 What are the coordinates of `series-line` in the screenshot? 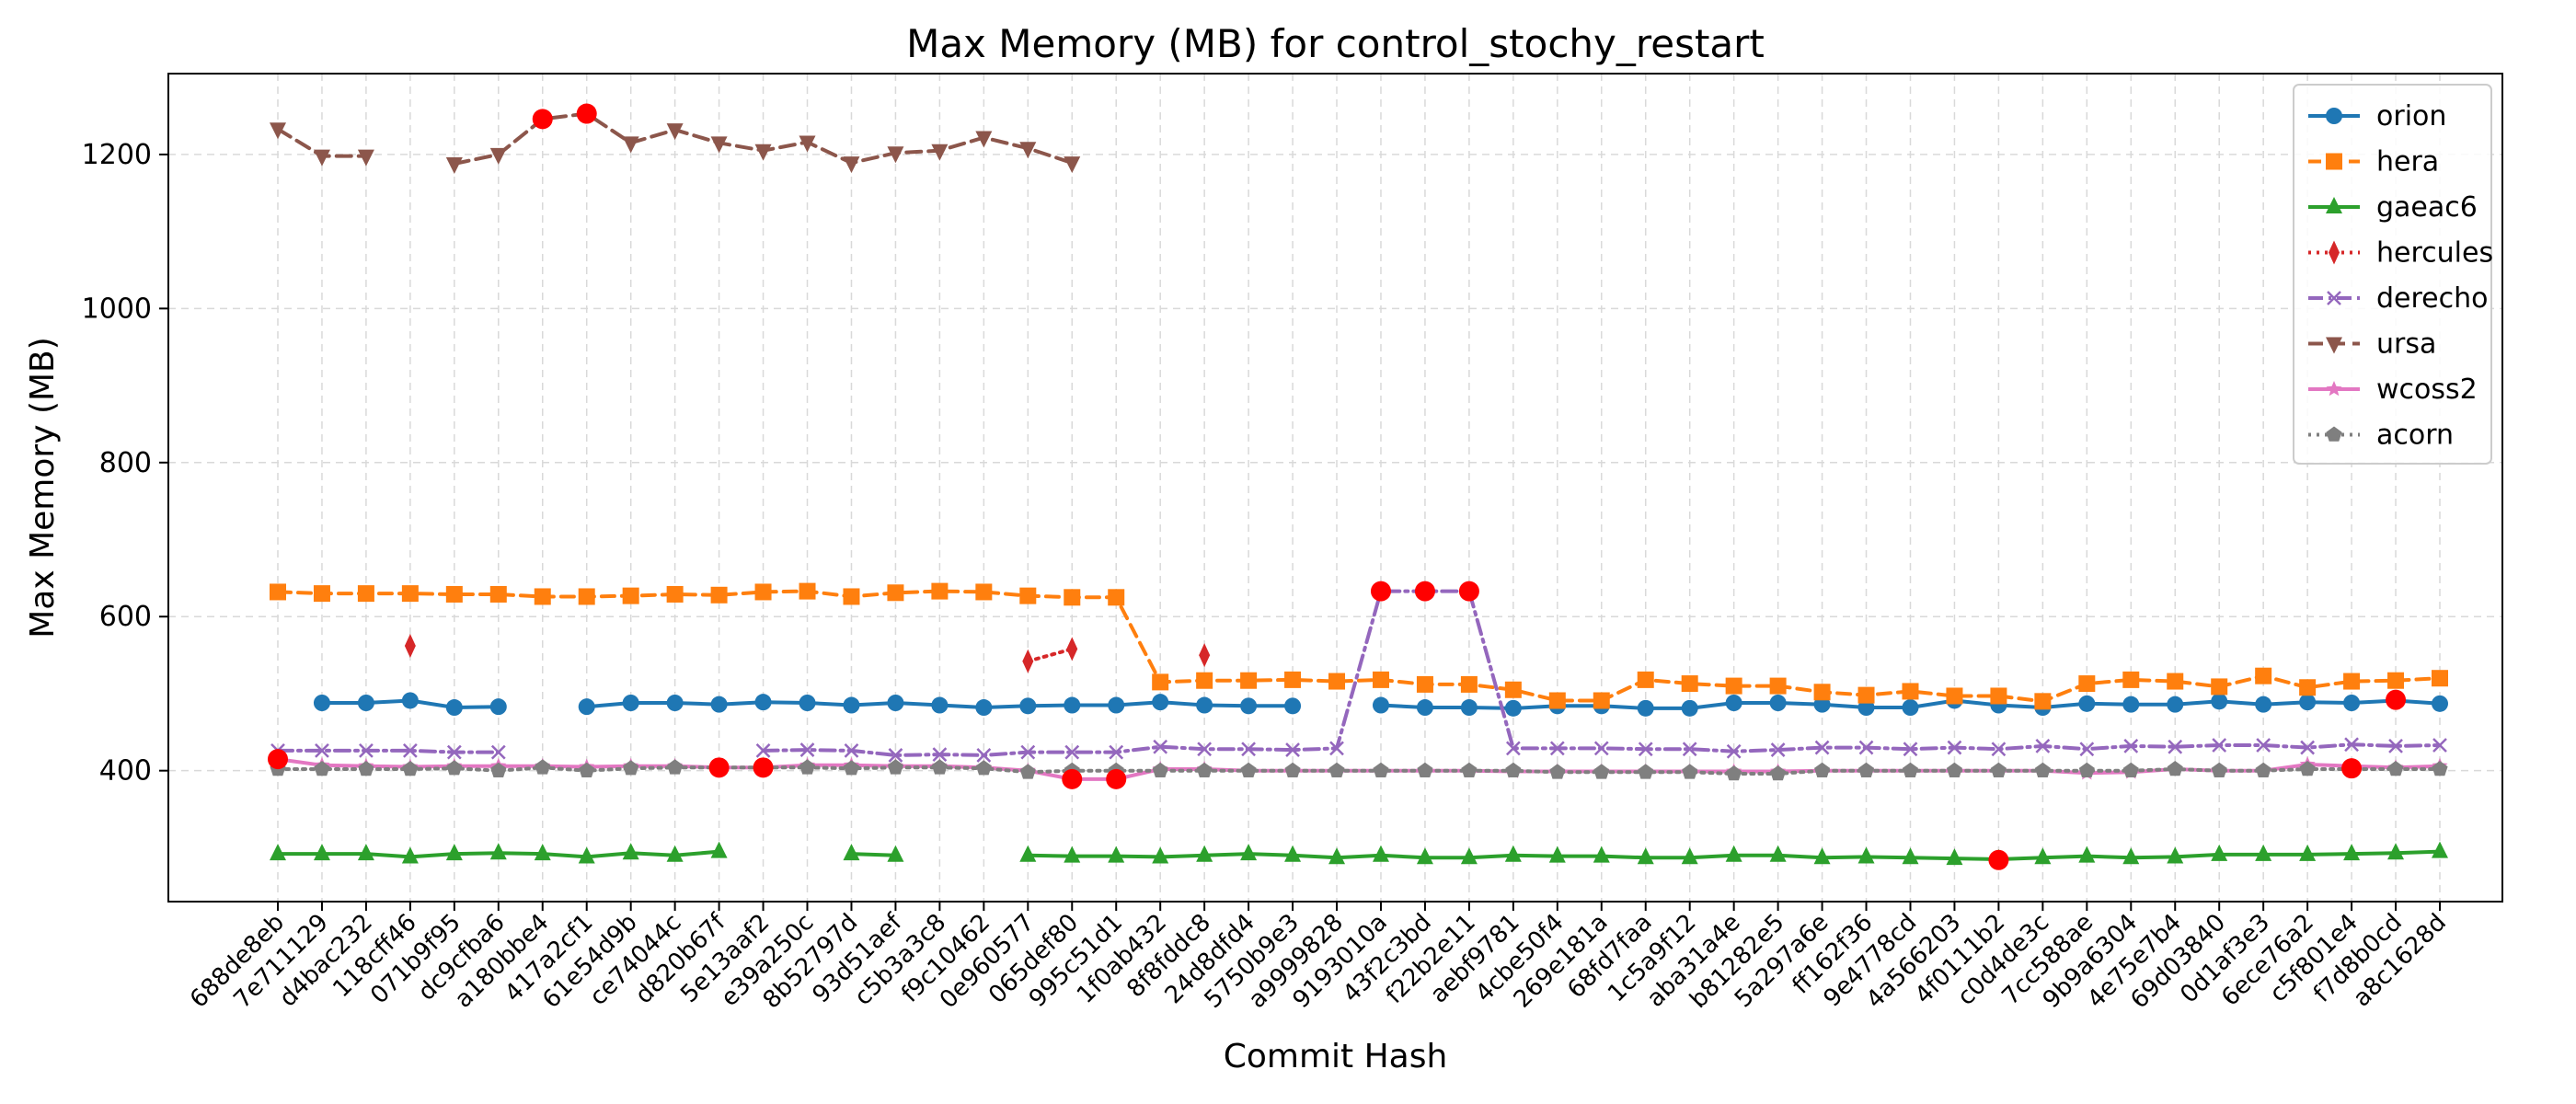 It's located at (873, 854).